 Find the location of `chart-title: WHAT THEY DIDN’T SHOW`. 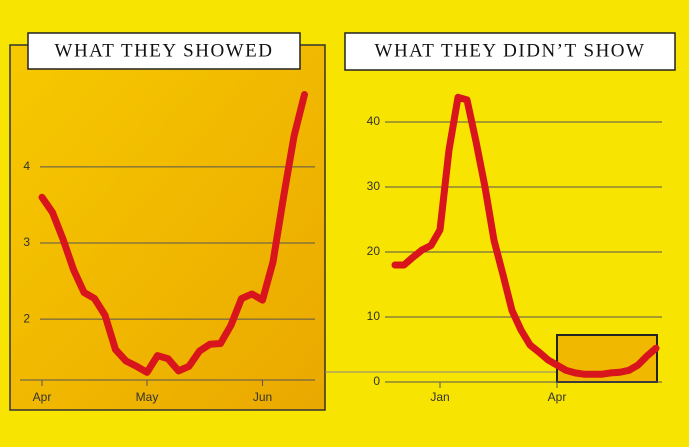

chart-title: WHAT THEY DIDN’T SHOW is located at coordinates (510, 50).